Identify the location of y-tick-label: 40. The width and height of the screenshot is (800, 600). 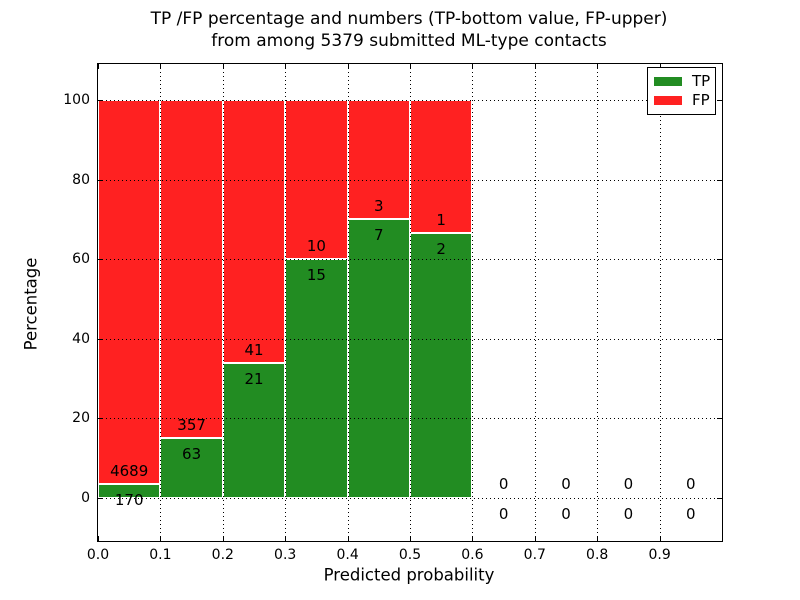
(81, 338).